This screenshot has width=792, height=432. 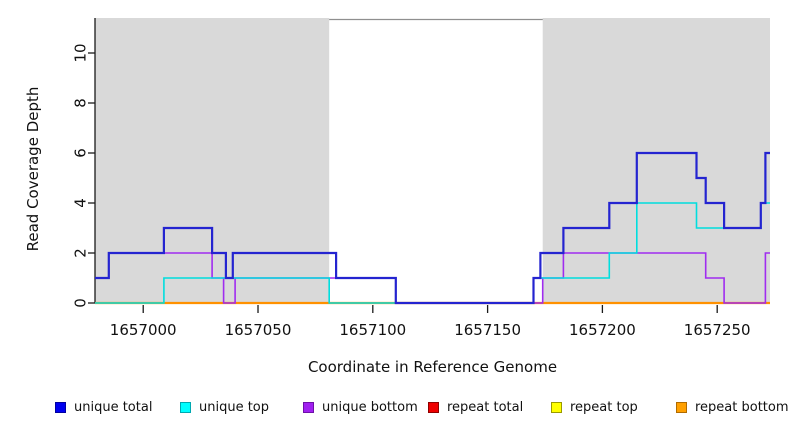 I want to click on legend-label: unique total, so click(x=113, y=407).